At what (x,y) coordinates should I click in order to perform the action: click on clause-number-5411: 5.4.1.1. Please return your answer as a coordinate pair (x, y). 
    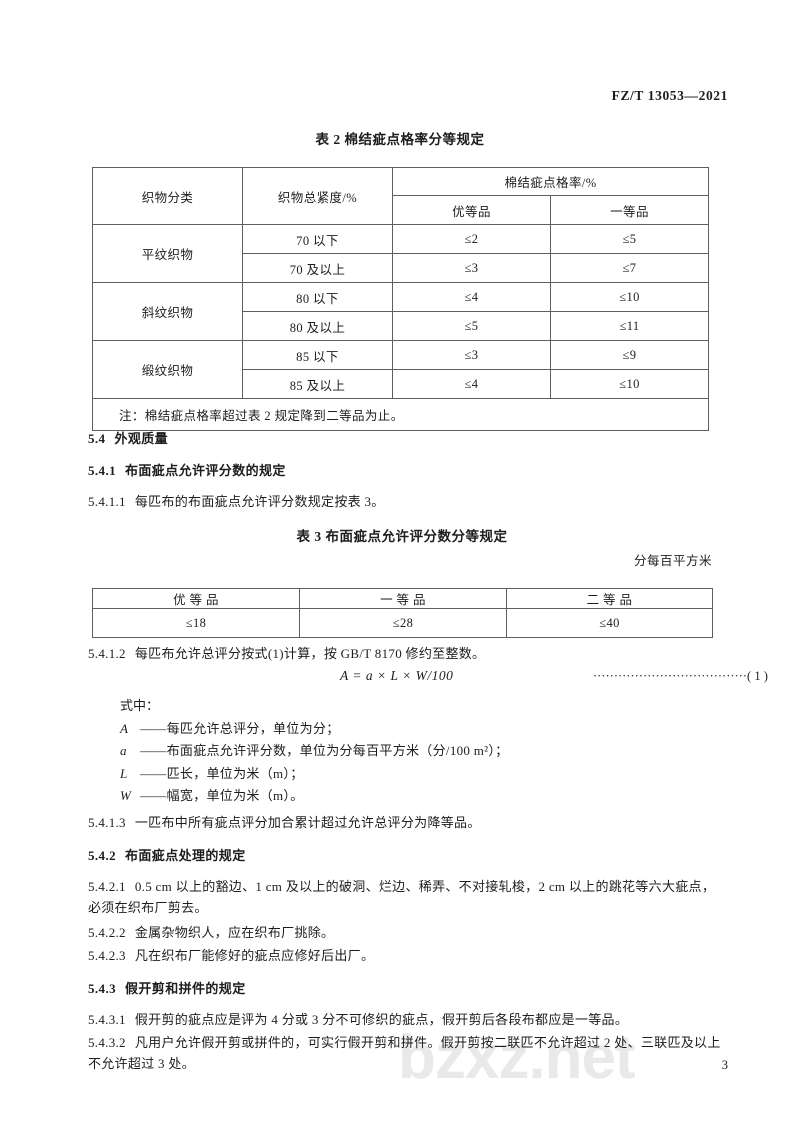
    Looking at the image, I should click on (107, 501).